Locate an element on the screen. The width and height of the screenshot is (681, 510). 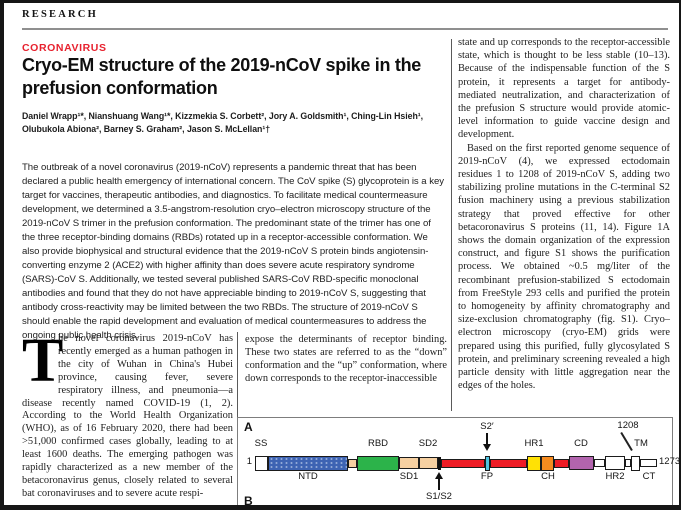
linker-ntd-rbd is located at coordinates (352, 463).